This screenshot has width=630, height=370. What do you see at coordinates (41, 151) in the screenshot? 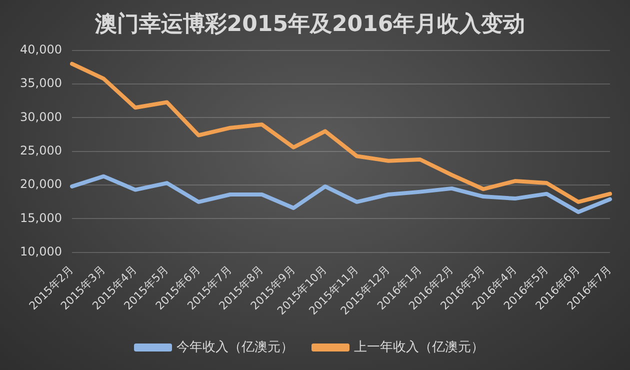
I see `y-tick-label: 25,000` at bounding box center [41, 151].